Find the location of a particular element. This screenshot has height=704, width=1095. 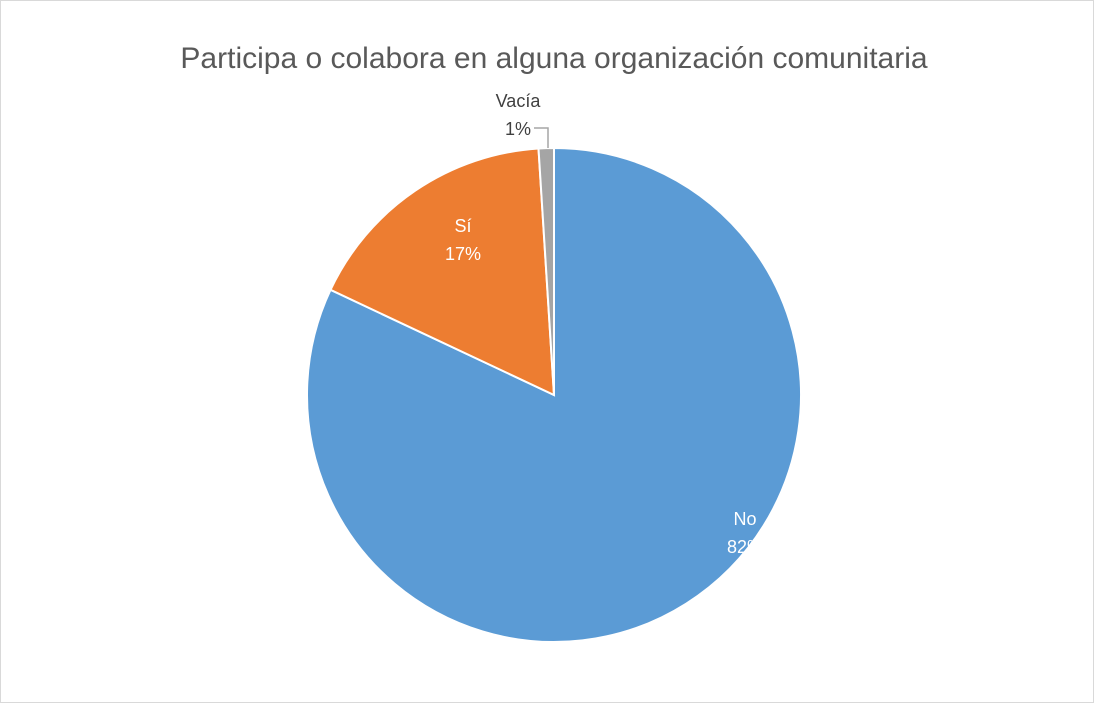

slice-category-label: Sí is located at coordinates (462, 226).